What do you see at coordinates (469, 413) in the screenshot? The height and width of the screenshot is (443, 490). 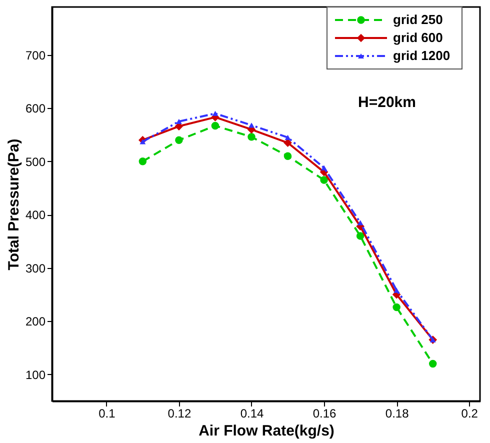 I see `x-tick-label: 0.2` at bounding box center [469, 413].